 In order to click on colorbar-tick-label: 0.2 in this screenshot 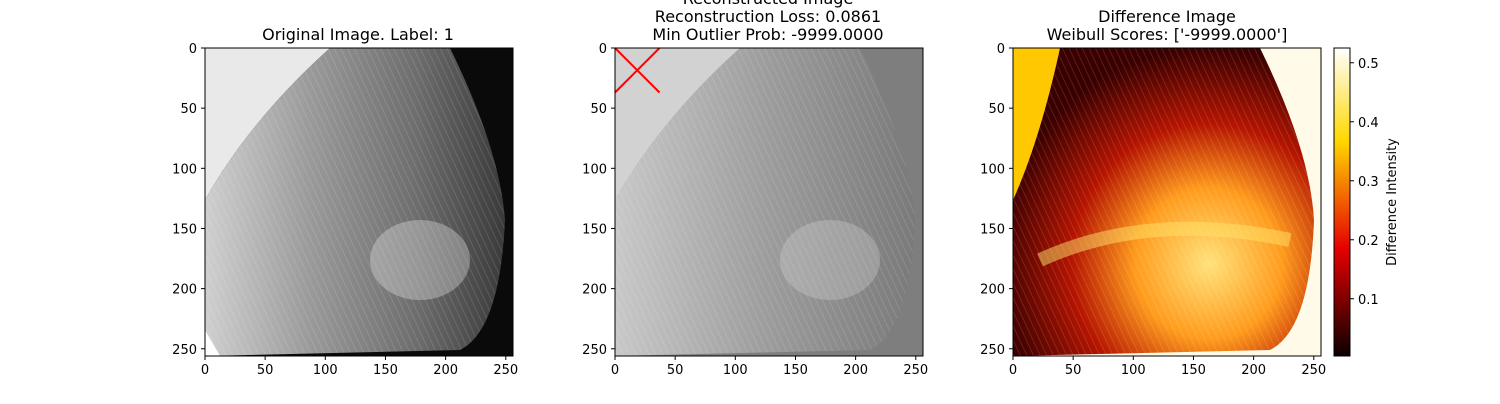, I will do `click(1368, 241)`.